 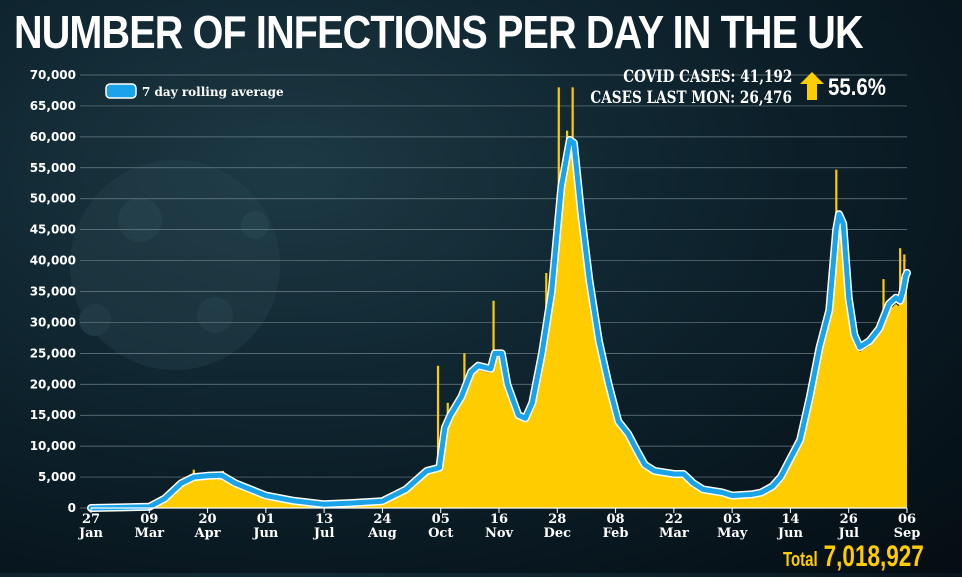 What do you see at coordinates (121, 91) in the screenshot?
I see `legend-swatch` at bounding box center [121, 91].